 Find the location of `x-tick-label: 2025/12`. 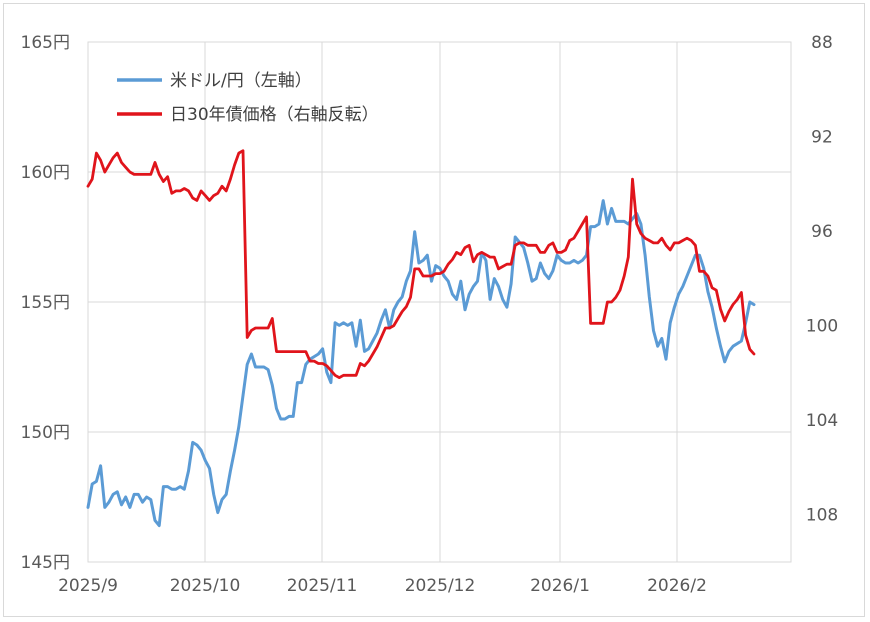

x-tick-label: 2025/12 is located at coordinates (440, 586).